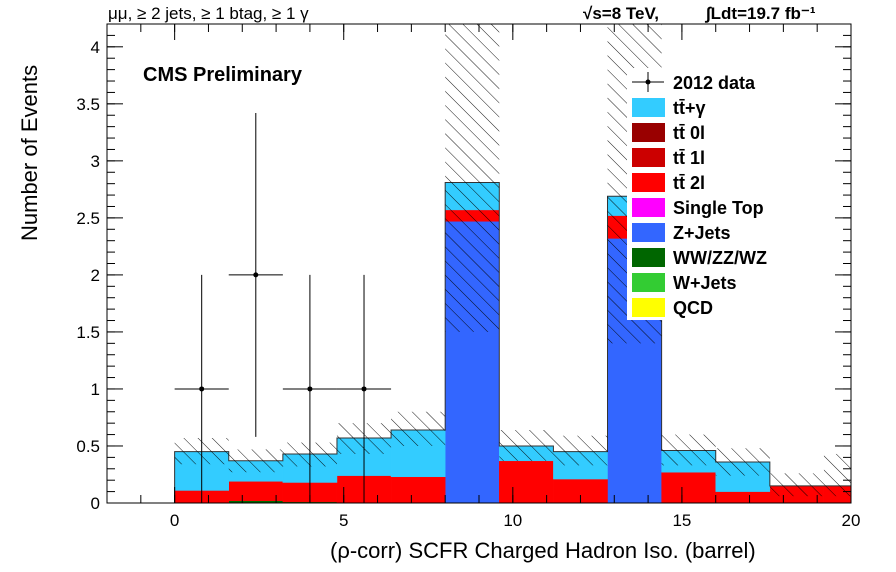  What do you see at coordinates (689, 108) in the screenshot?
I see `legend-label: tt̄+γ` at bounding box center [689, 108].